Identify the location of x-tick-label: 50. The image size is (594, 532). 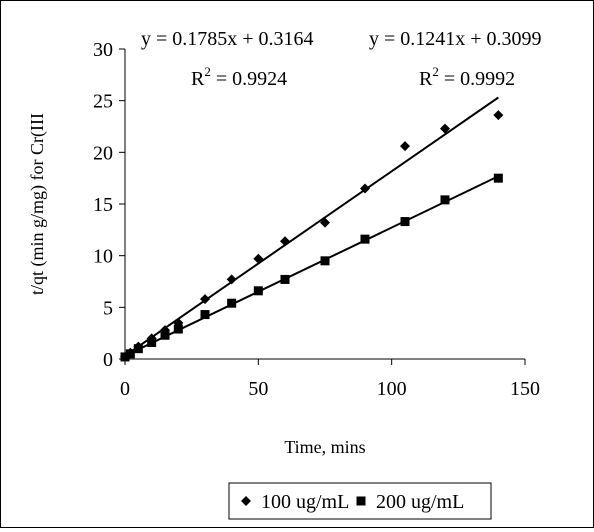
(258, 389).